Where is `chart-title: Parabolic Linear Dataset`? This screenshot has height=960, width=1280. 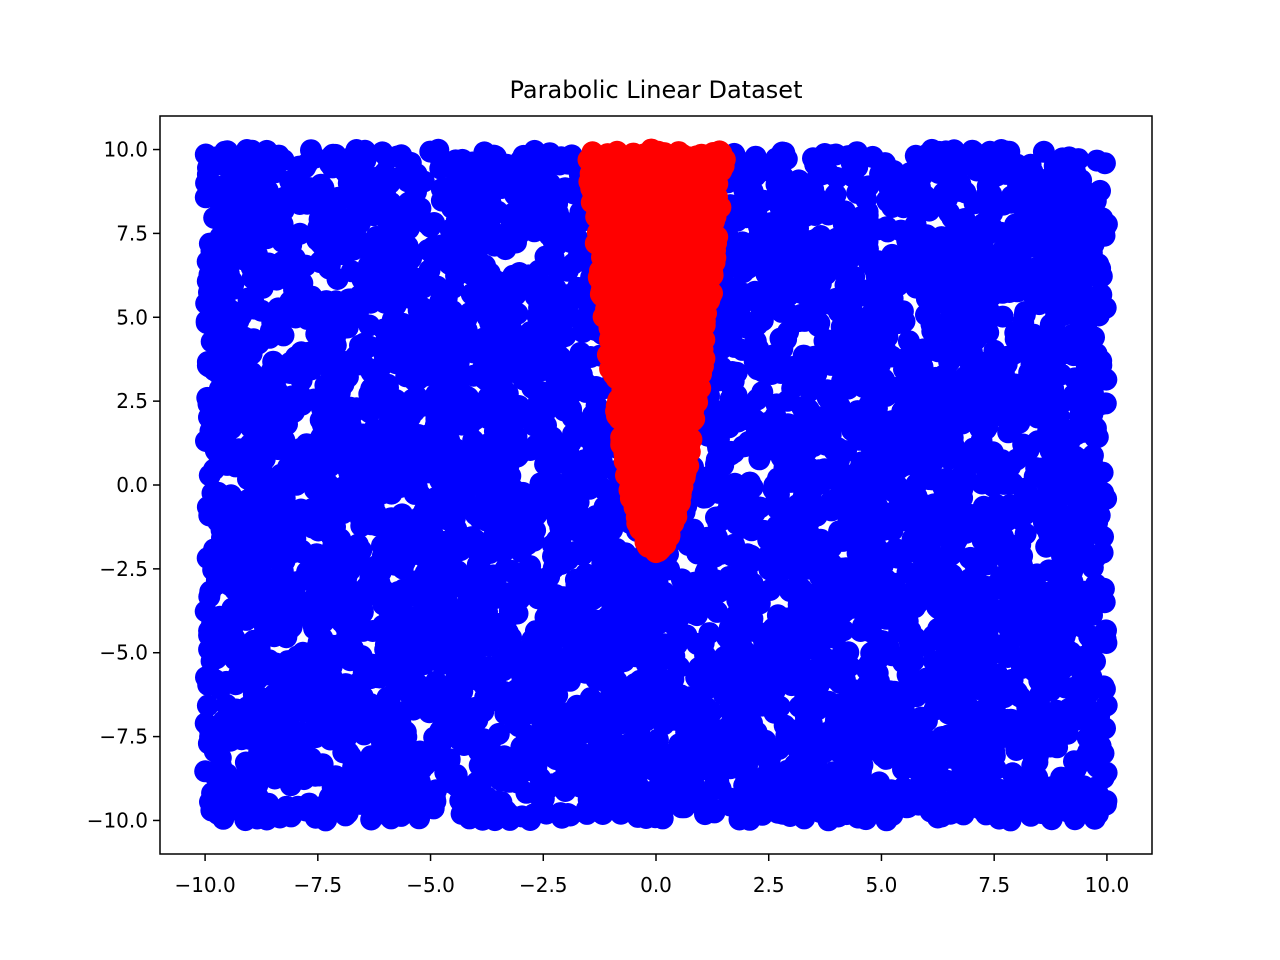
chart-title: Parabolic Linear Dataset is located at coordinates (656, 90).